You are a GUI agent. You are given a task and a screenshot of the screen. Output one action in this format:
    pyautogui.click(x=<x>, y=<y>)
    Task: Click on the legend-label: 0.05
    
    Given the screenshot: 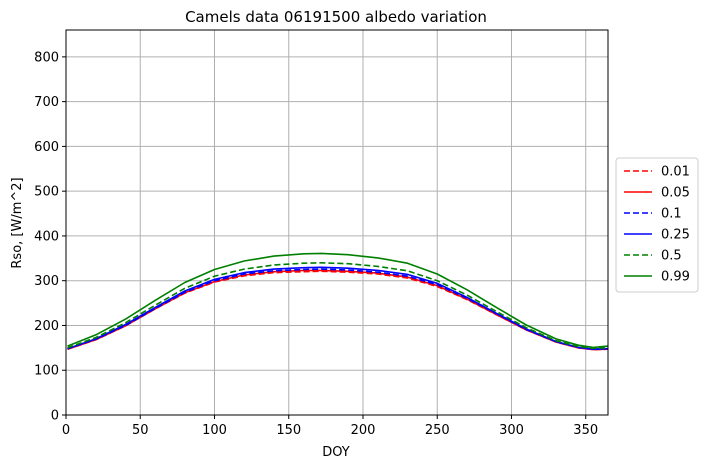 What is the action you would take?
    pyautogui.click(x=675, y=193)
    